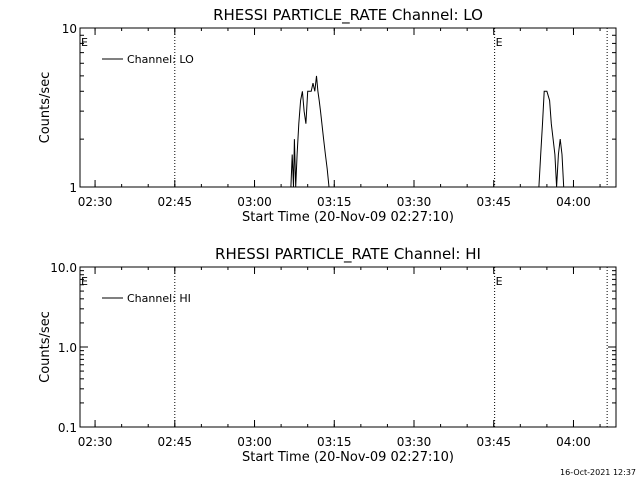 The height and width of the screenshot is (480, 640). Describe the element at coordinates (69, 29) in the screenshot. I see `y-tick-label: 10` at that location.